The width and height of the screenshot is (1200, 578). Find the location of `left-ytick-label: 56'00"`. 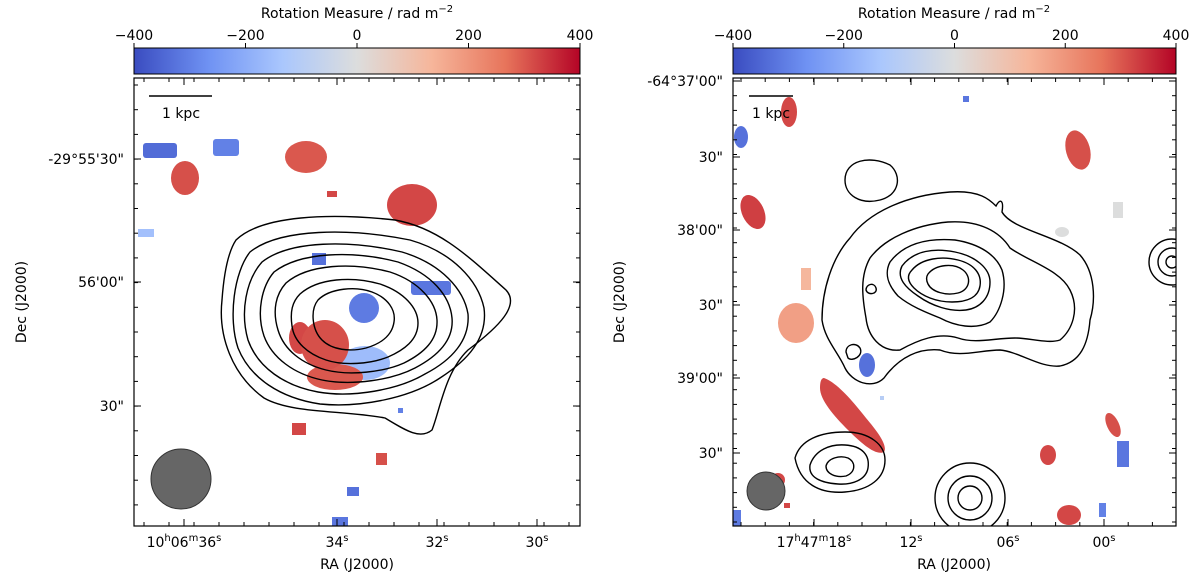

left-ytick-label: 56'00" is located at coordinates (101, 283).